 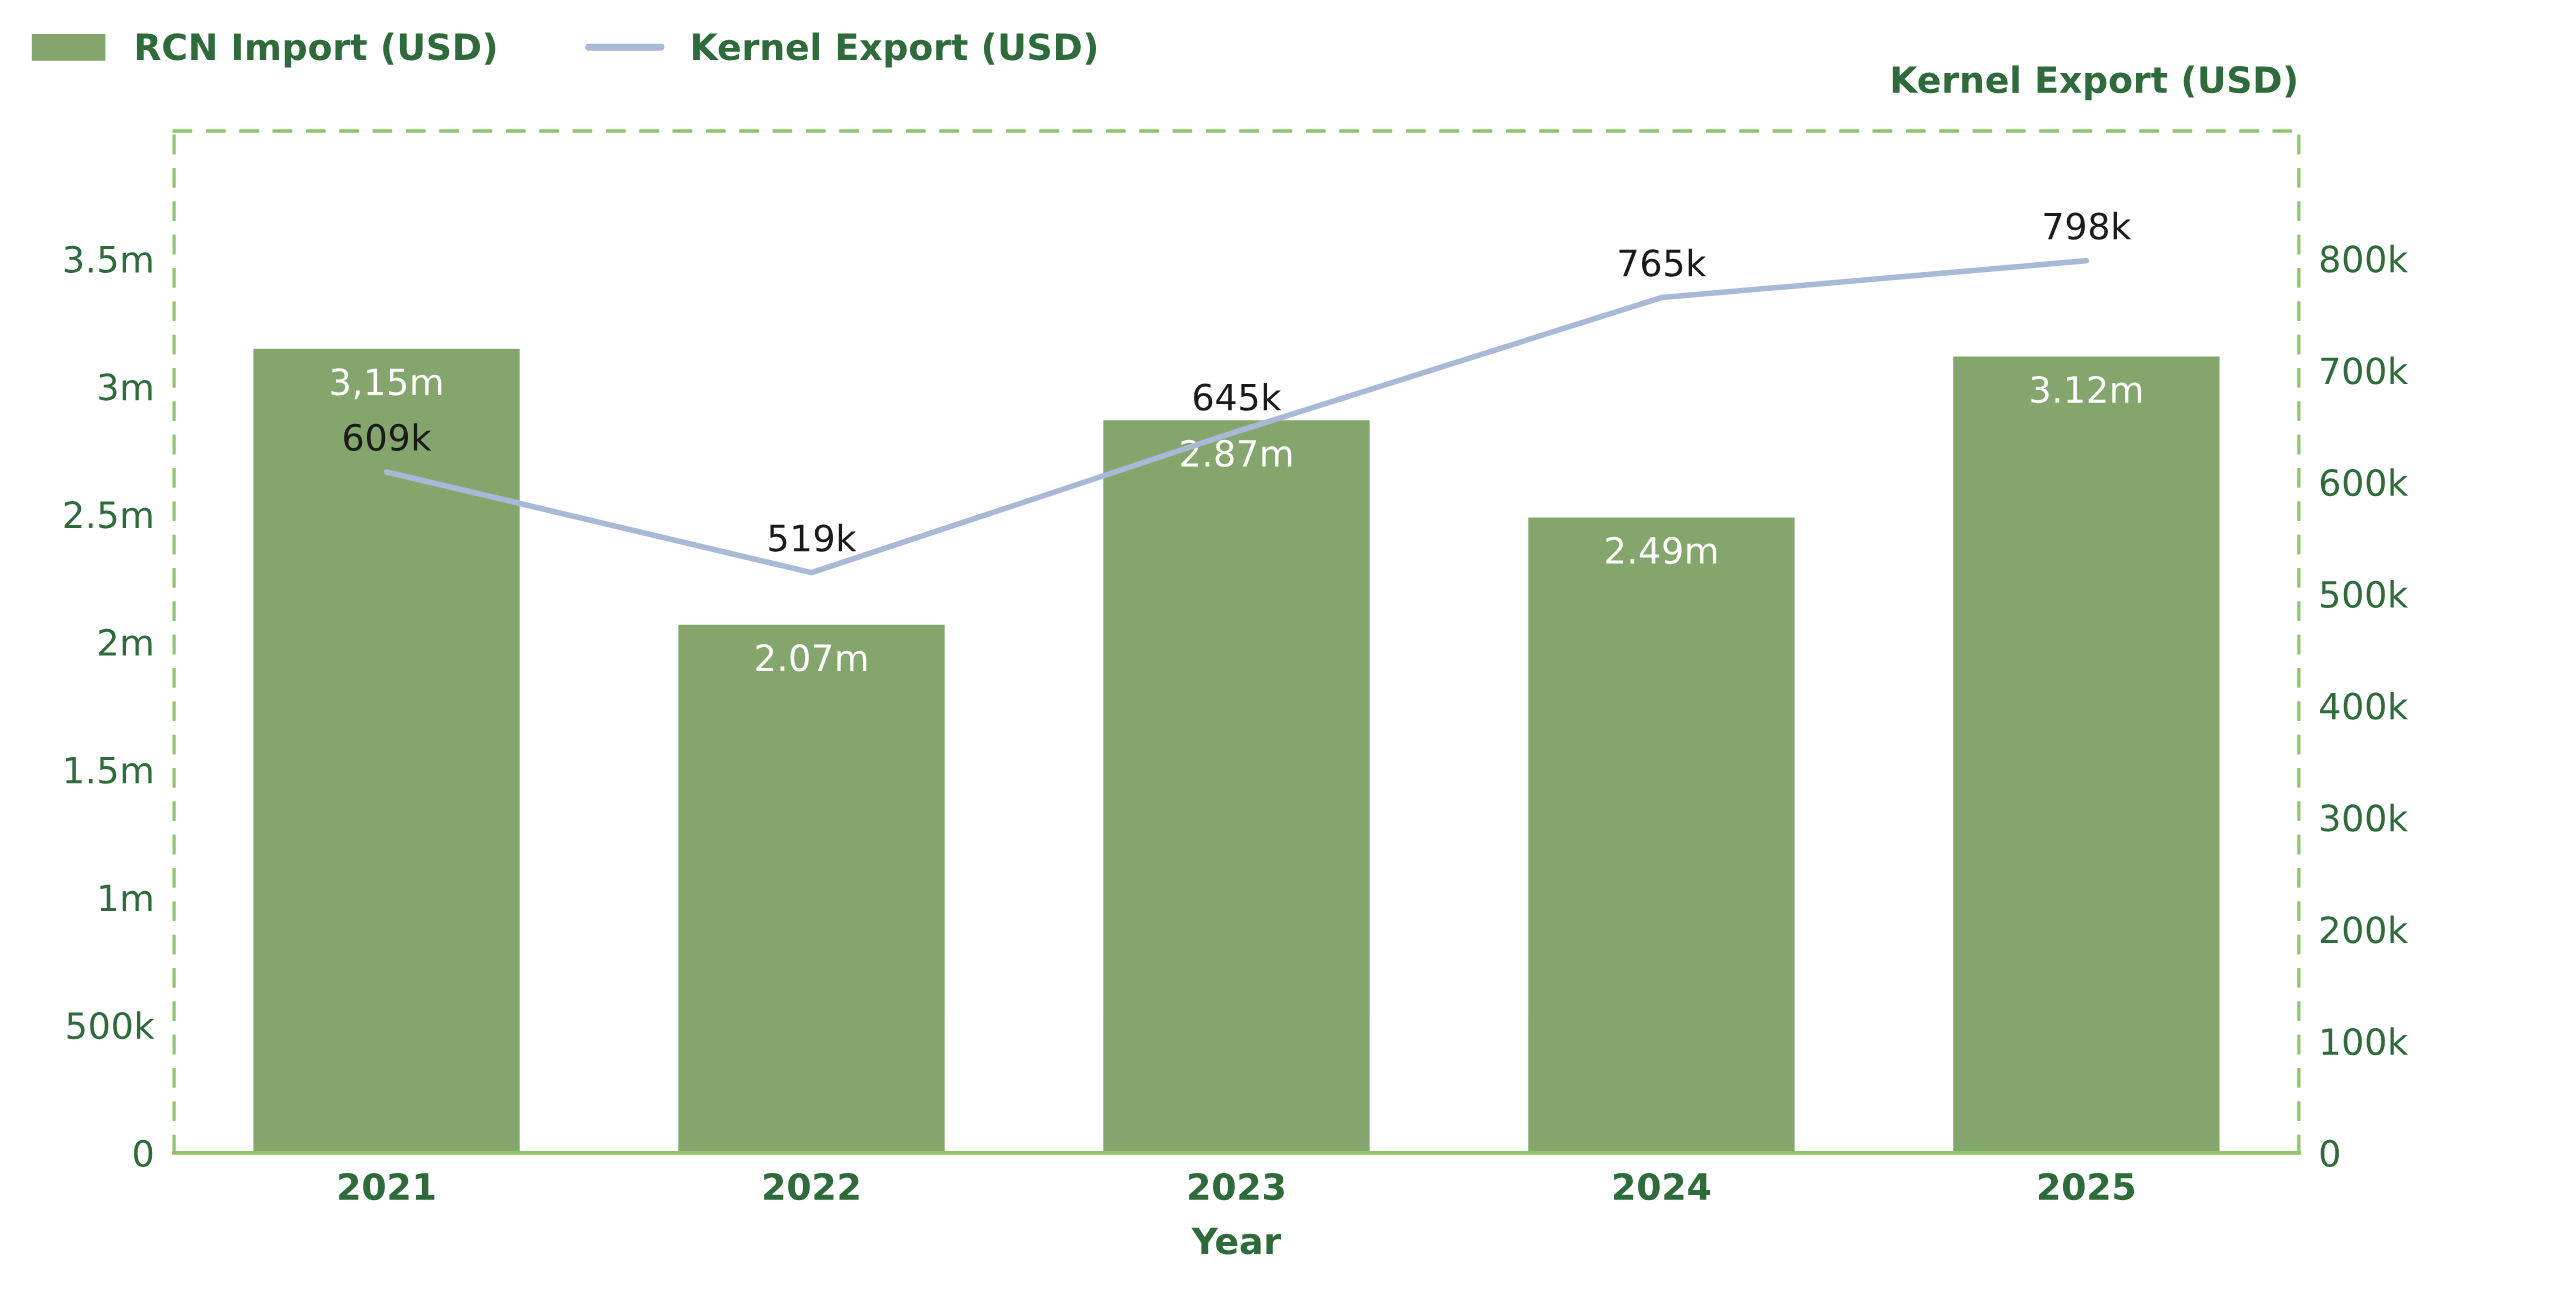 I want to click on x-axis-title: Year, so click(x=1236, y=1241).